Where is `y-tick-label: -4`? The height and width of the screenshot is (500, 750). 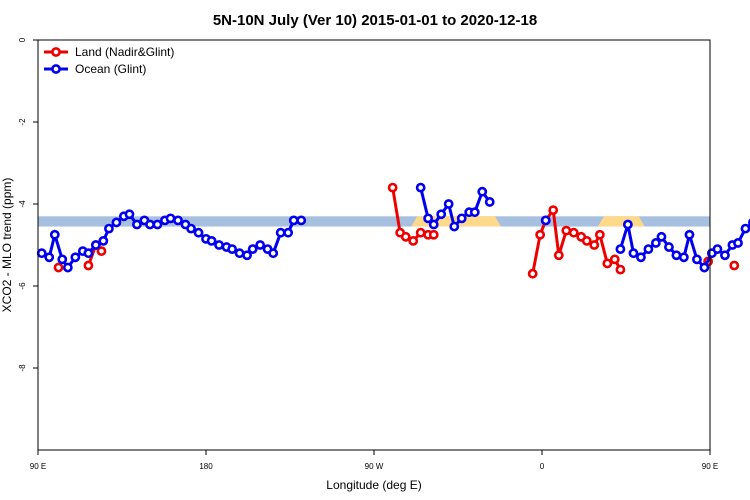
y-tick-label: -4 is located at coordinates (22, 204).